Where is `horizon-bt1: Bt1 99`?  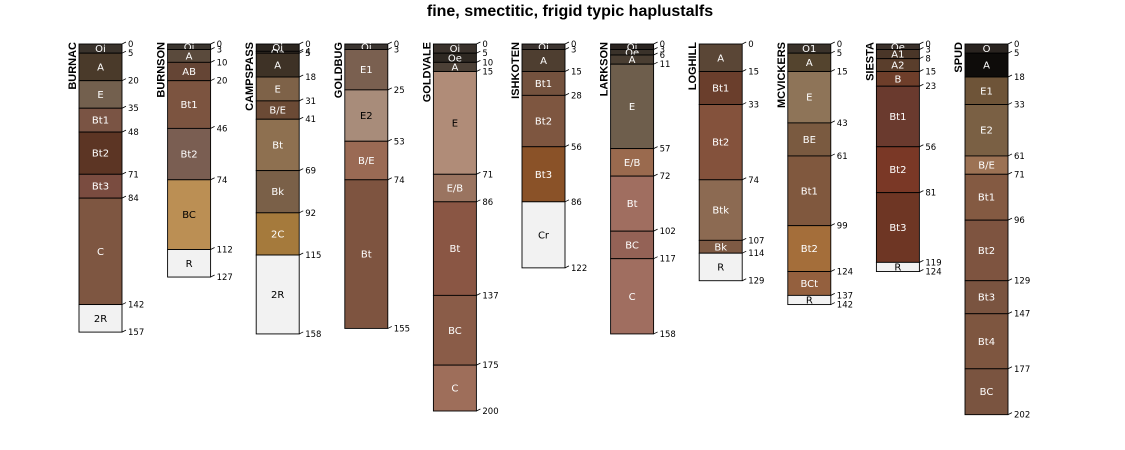 horizon-bt1: Bt1 99 is located at coordinates (817, 193).